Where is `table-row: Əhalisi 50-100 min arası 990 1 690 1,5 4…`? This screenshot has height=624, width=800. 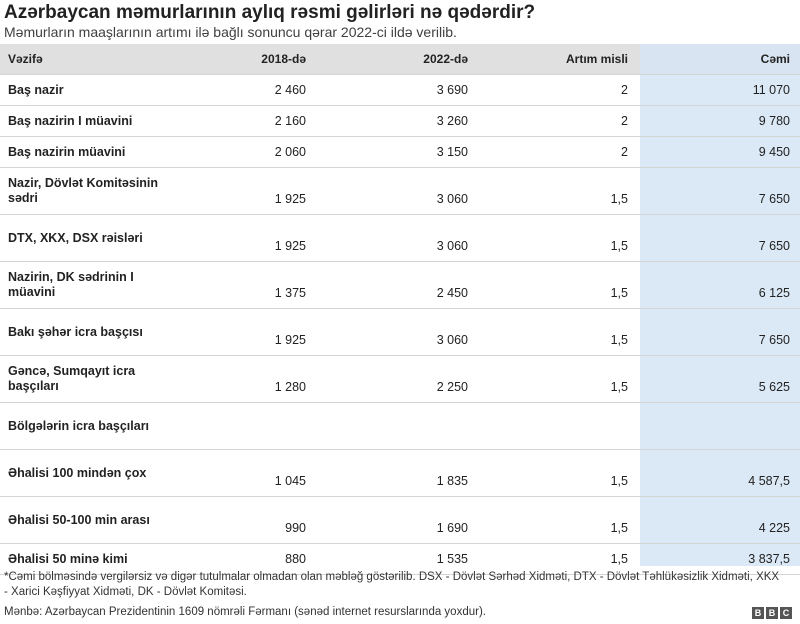 table-row: Əhalisi 50-100 min arası 990 1 690 1,5 4… is located at coordinates (400, 520).